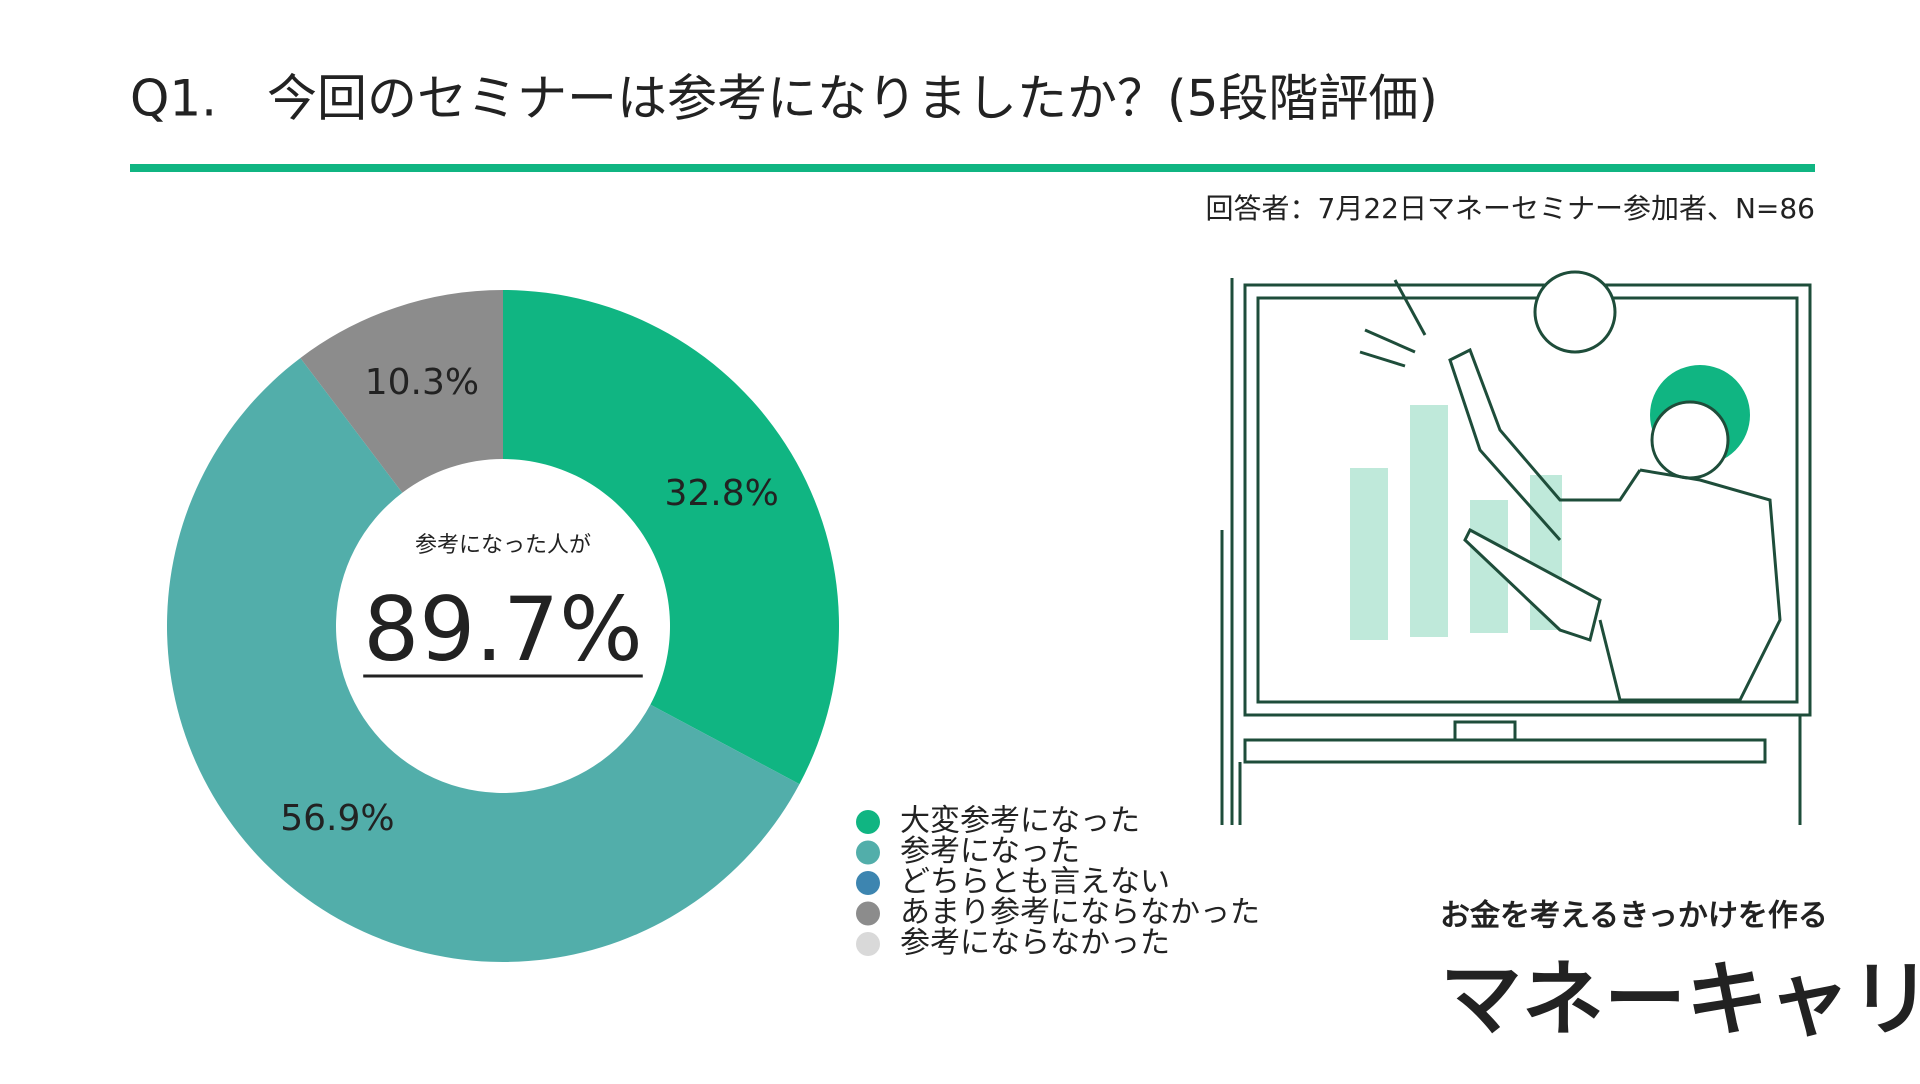  I want to click on value-label: 32.8%, so click(721, 493).